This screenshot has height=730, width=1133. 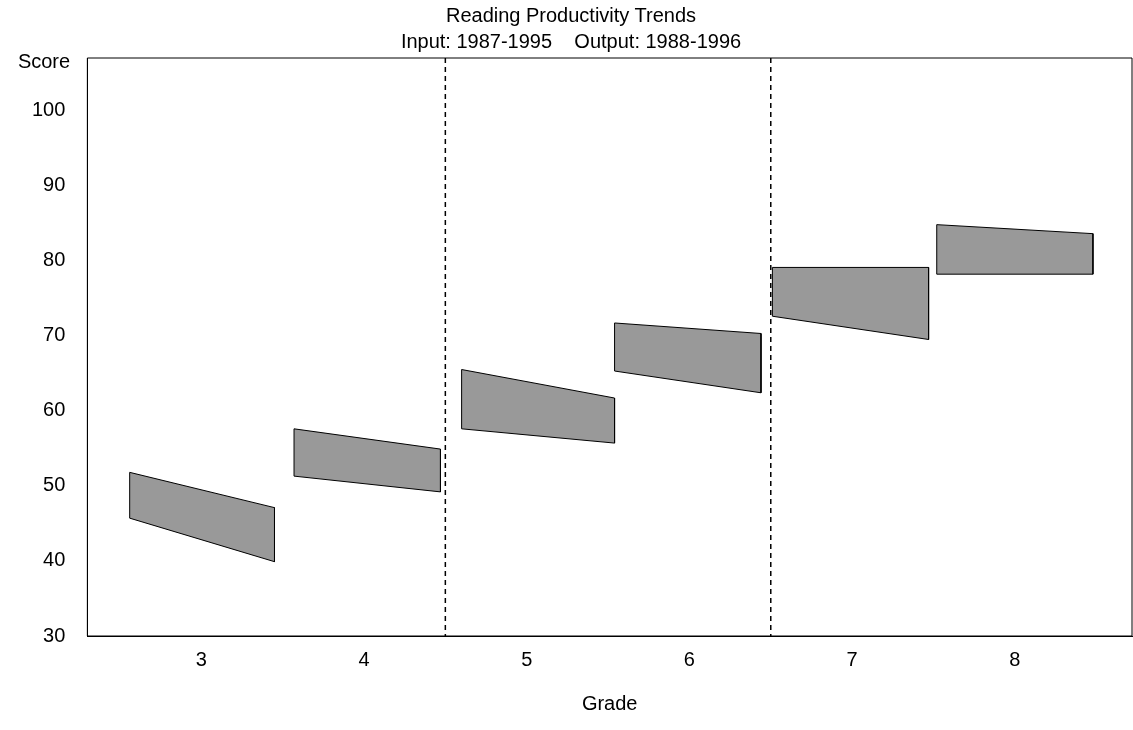 I want to click on x-tick-label: 5, so click(x=527, y=658).